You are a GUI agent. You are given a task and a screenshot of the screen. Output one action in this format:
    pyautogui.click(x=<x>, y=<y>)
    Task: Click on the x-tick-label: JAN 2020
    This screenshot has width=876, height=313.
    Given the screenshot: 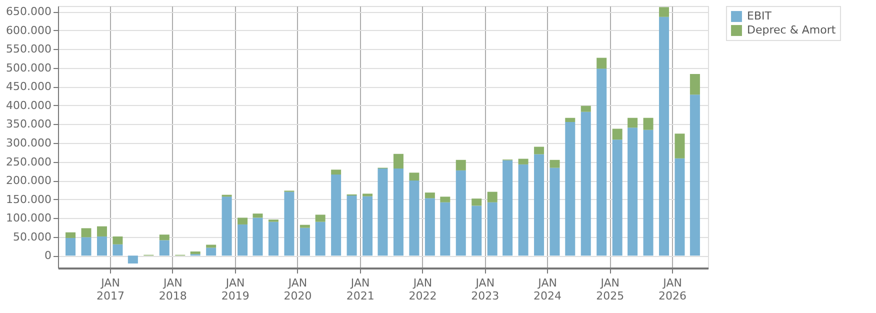 What is the action you would take?
    pyautogui.click(x=298, y=289)
    